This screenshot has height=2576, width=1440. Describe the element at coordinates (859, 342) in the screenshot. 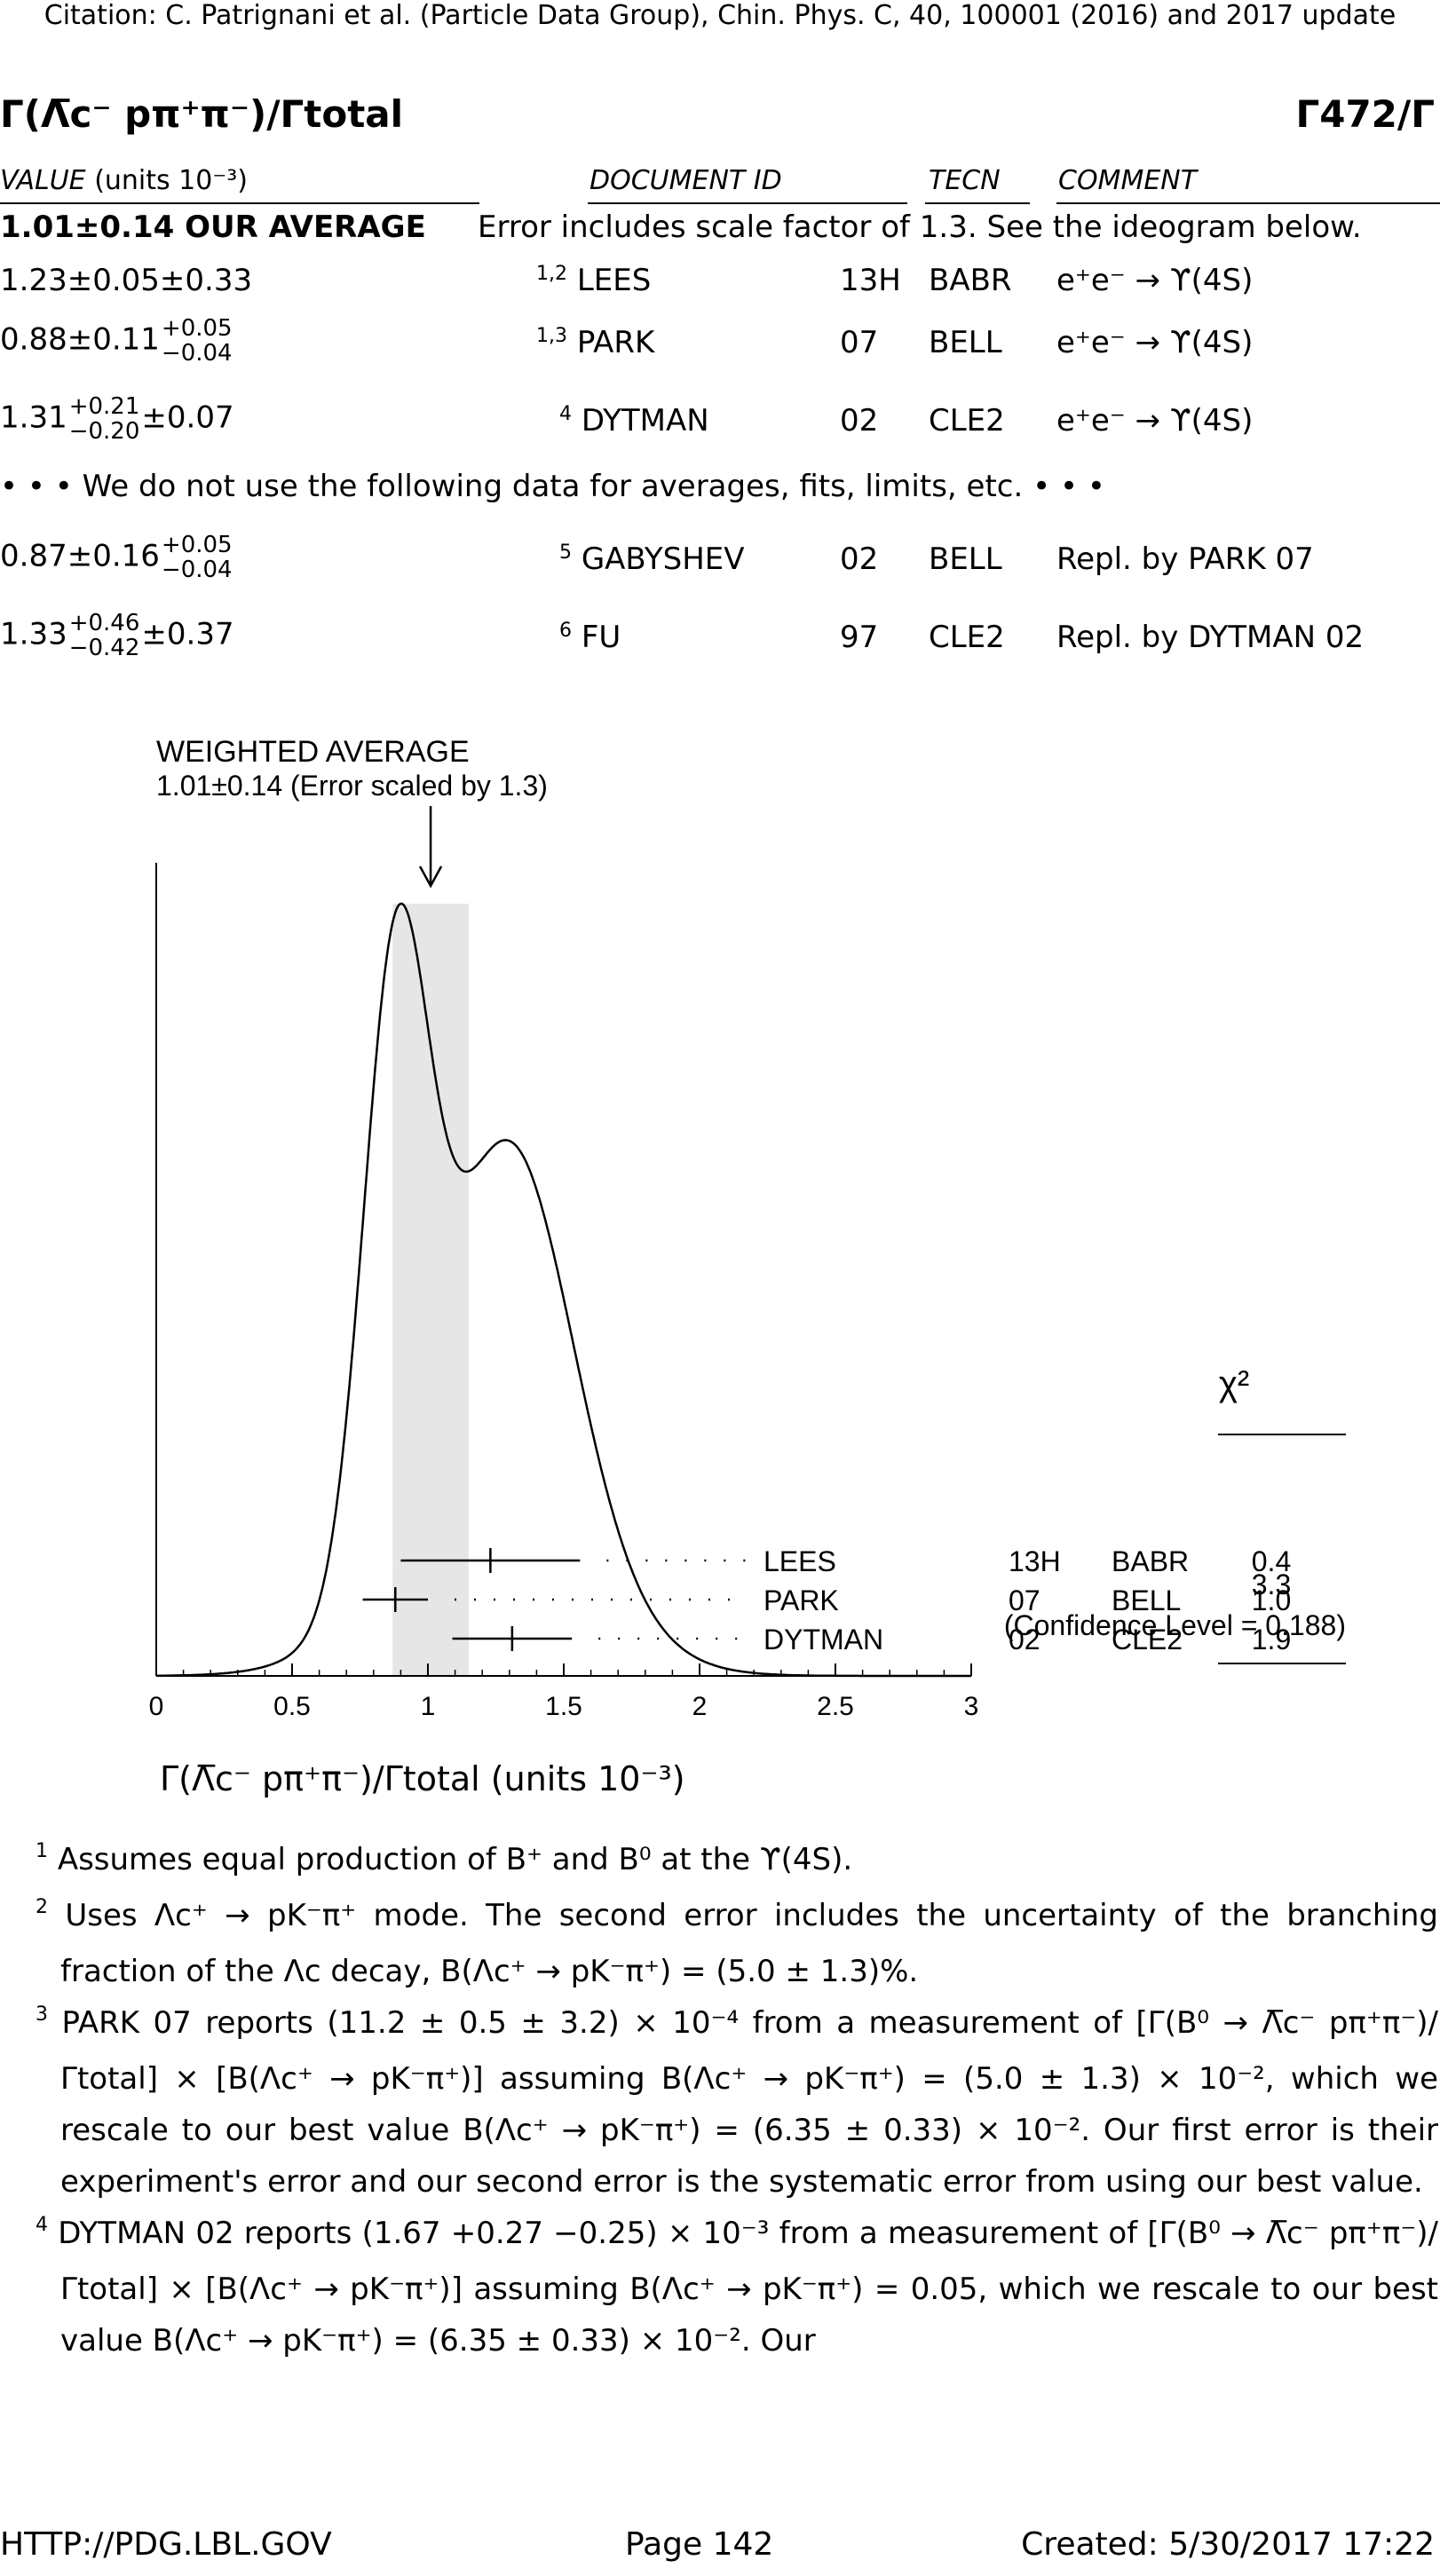

I see `table-row-year: 07` at that location.